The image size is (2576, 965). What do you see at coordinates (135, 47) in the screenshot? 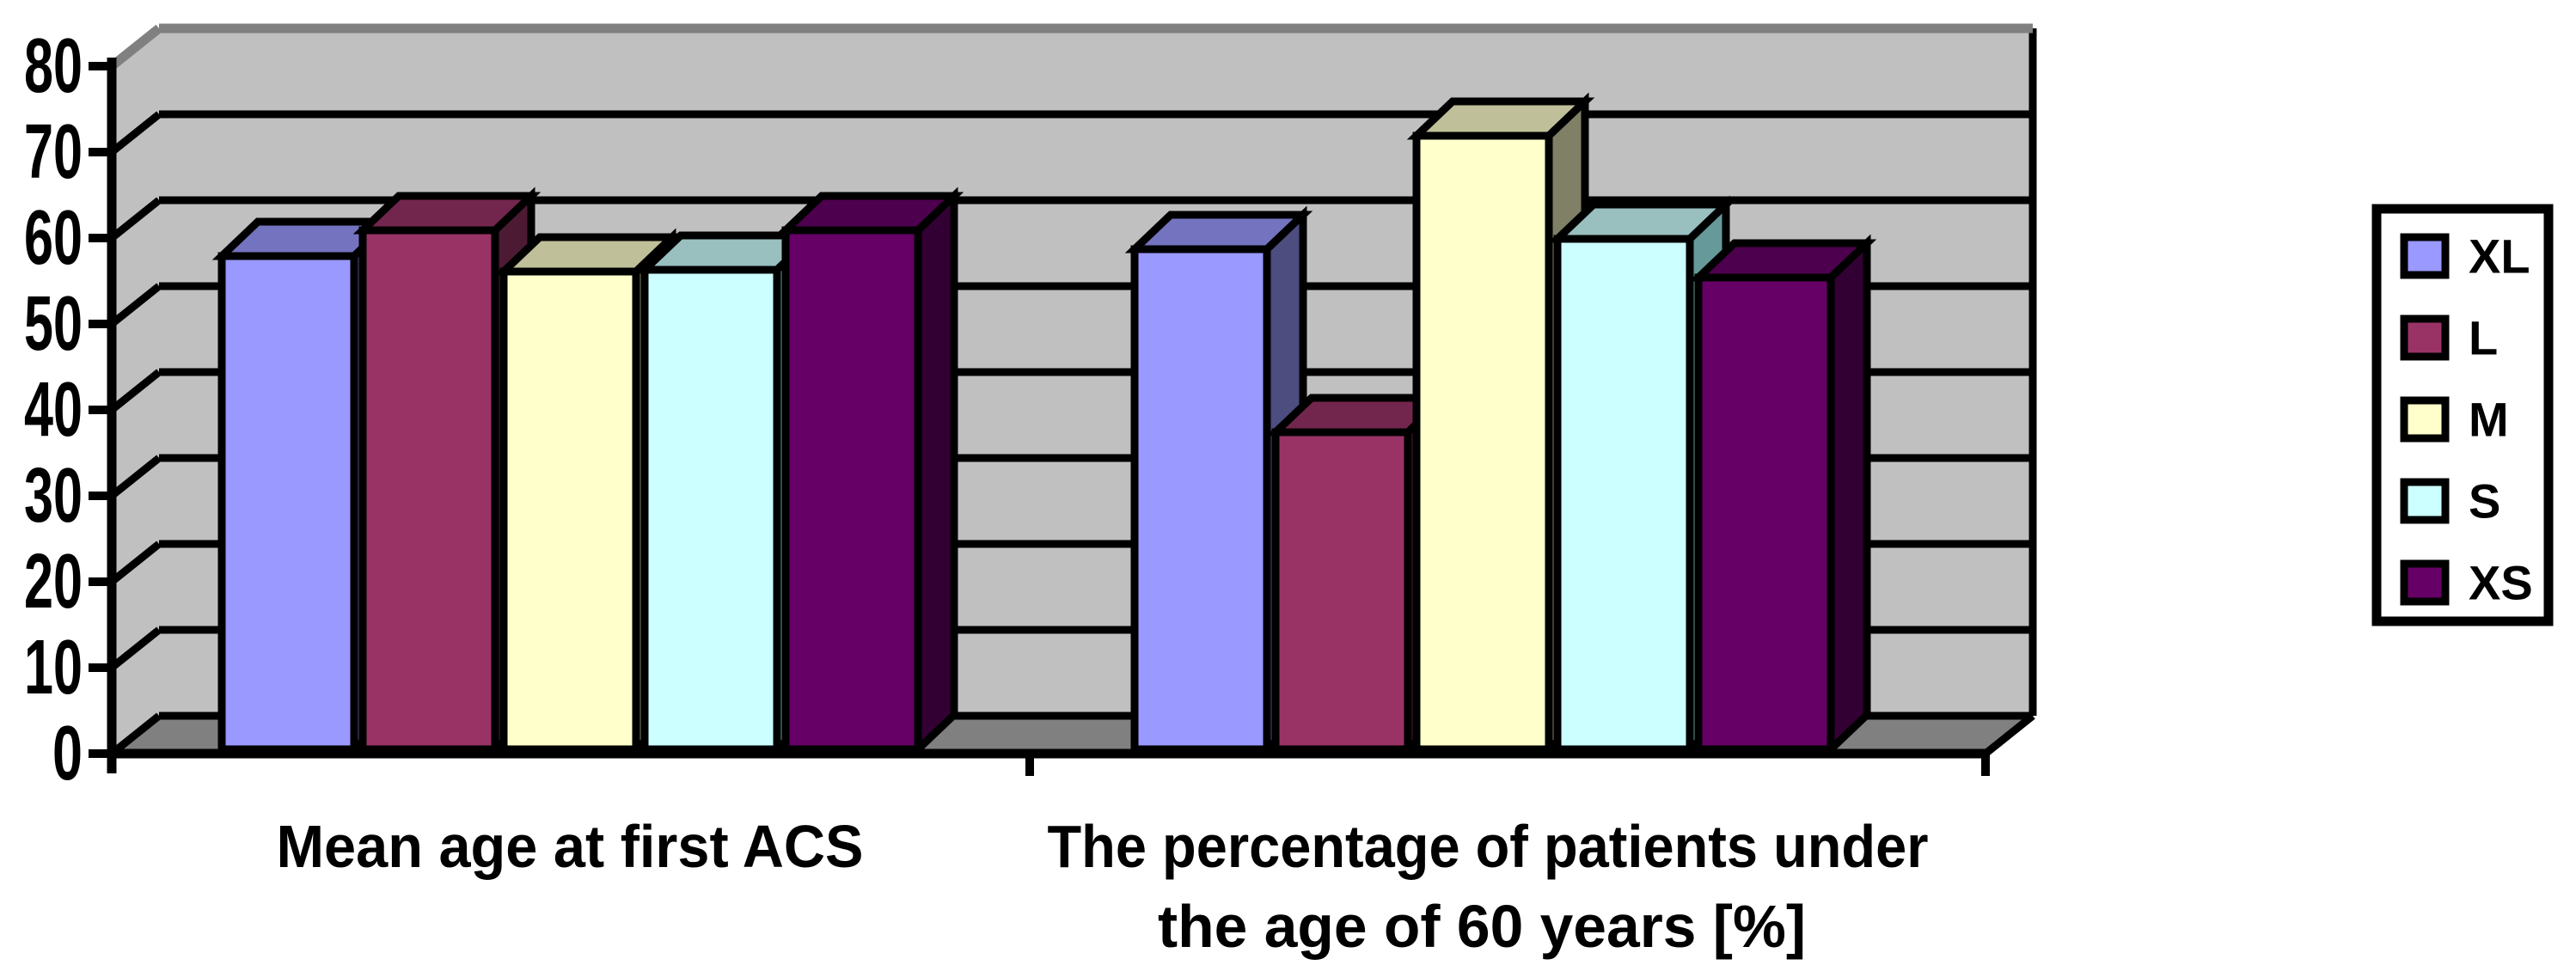
I see `wall-top-slant-edge` at bounding box center [135, 47].